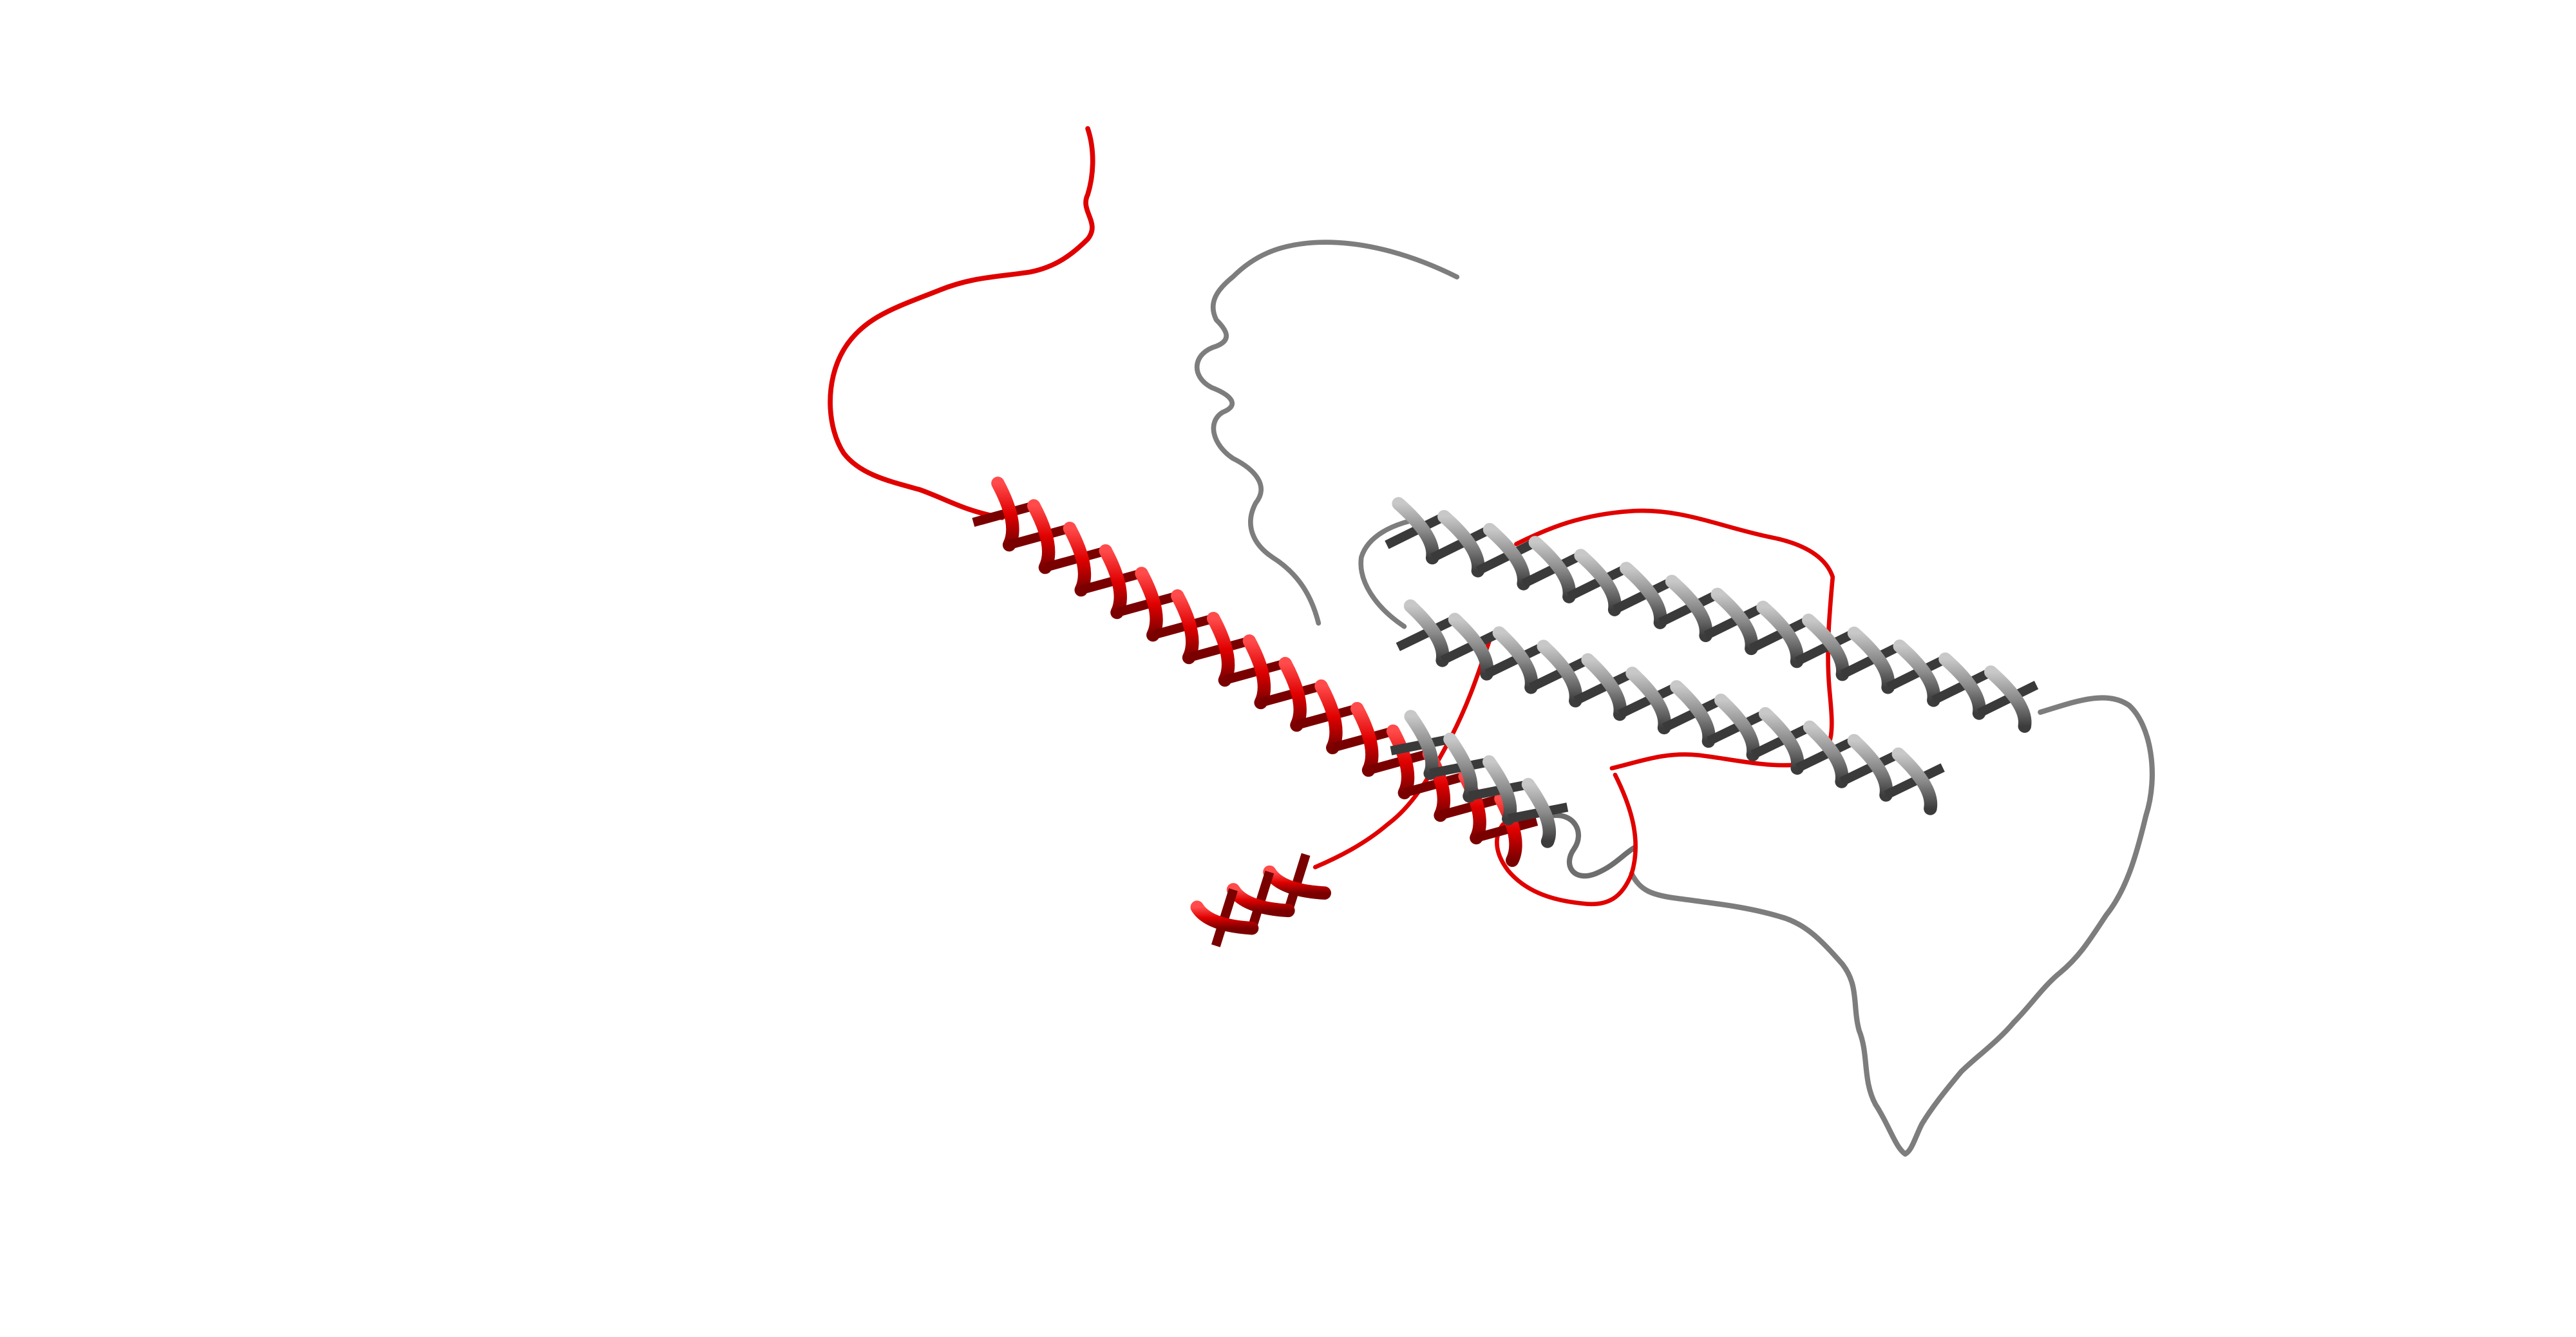 The height and width of the screenshot is (1337, 2576). I want to click on gray-loop-left-turn, so click(1389, 573).